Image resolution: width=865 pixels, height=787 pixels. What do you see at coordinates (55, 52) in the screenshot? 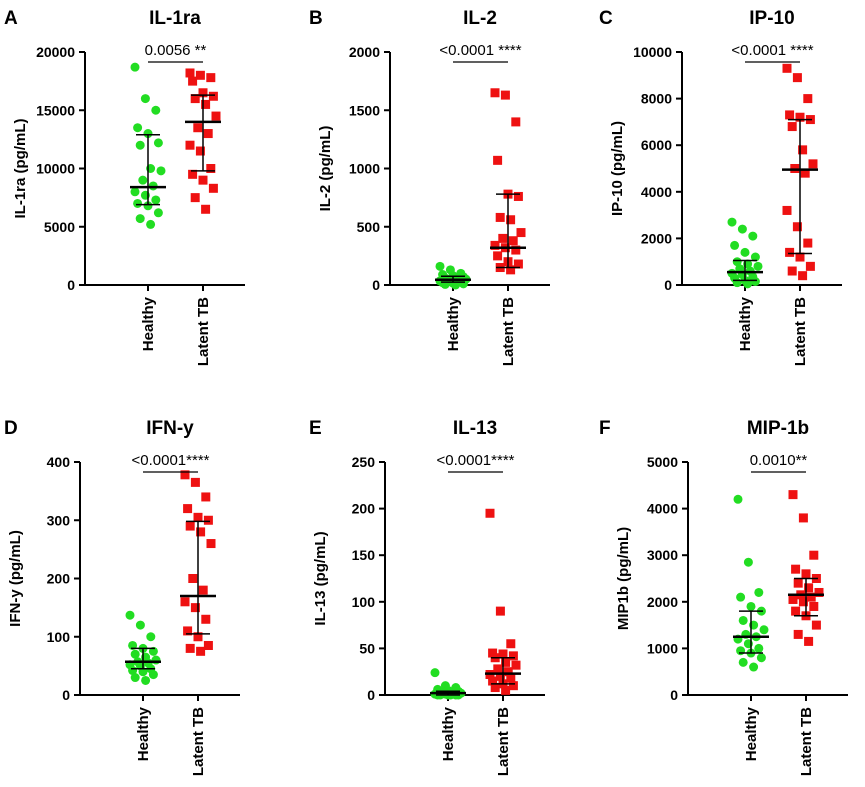
I see `y-tick-label: 20000` at bounding box center [55, 52].